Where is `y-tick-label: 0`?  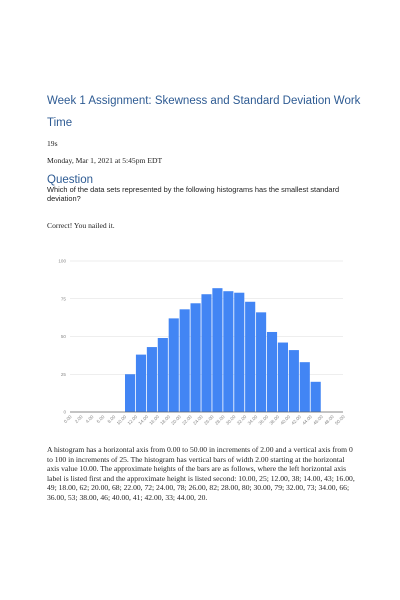 y-tick-label: 0 is located at coordinates (64, 412).